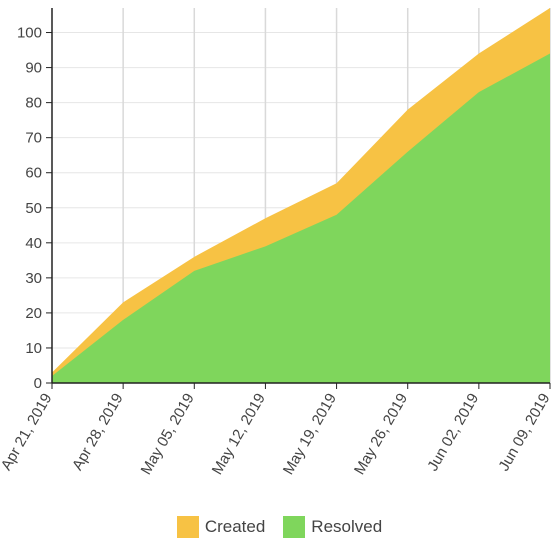  Describe the element at coordinates (33, 138) in the screenshot. I see `y-tick-label: 70` at that location.